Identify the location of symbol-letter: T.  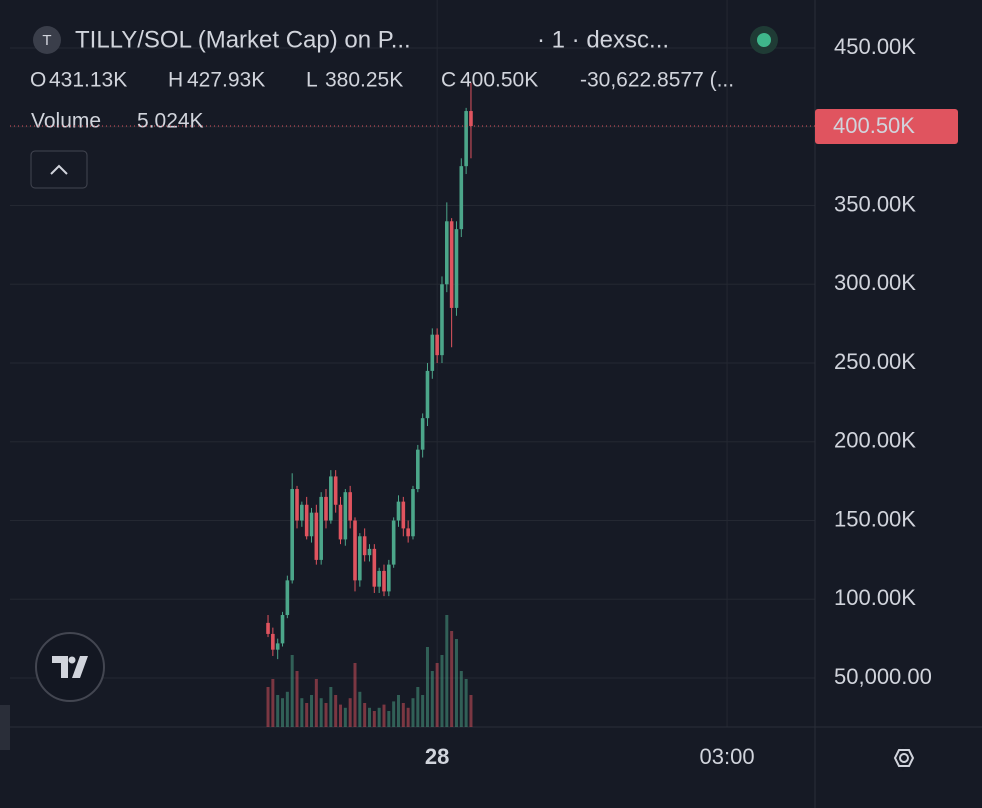
(46, 40).